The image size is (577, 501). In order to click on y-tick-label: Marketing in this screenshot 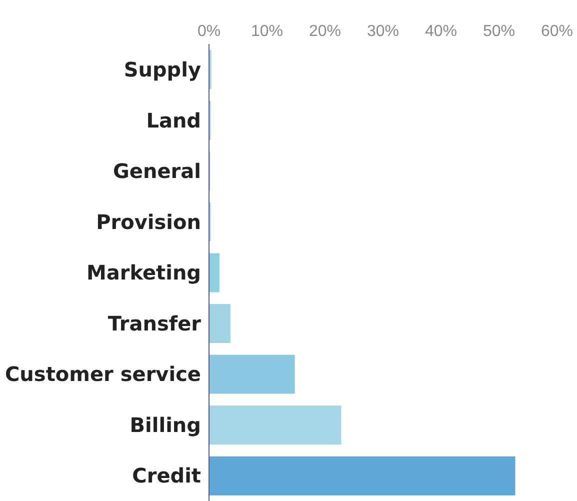, I will do `click(143, 272)`.